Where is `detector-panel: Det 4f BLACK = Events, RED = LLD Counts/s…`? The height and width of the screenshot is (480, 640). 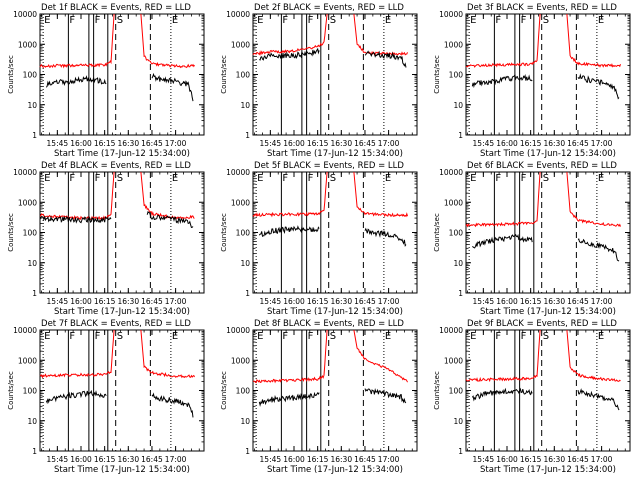
detector-panel: Det 4f BLACK = Events, RED = LLD Counts/s… is located at coordinates (106, 239).